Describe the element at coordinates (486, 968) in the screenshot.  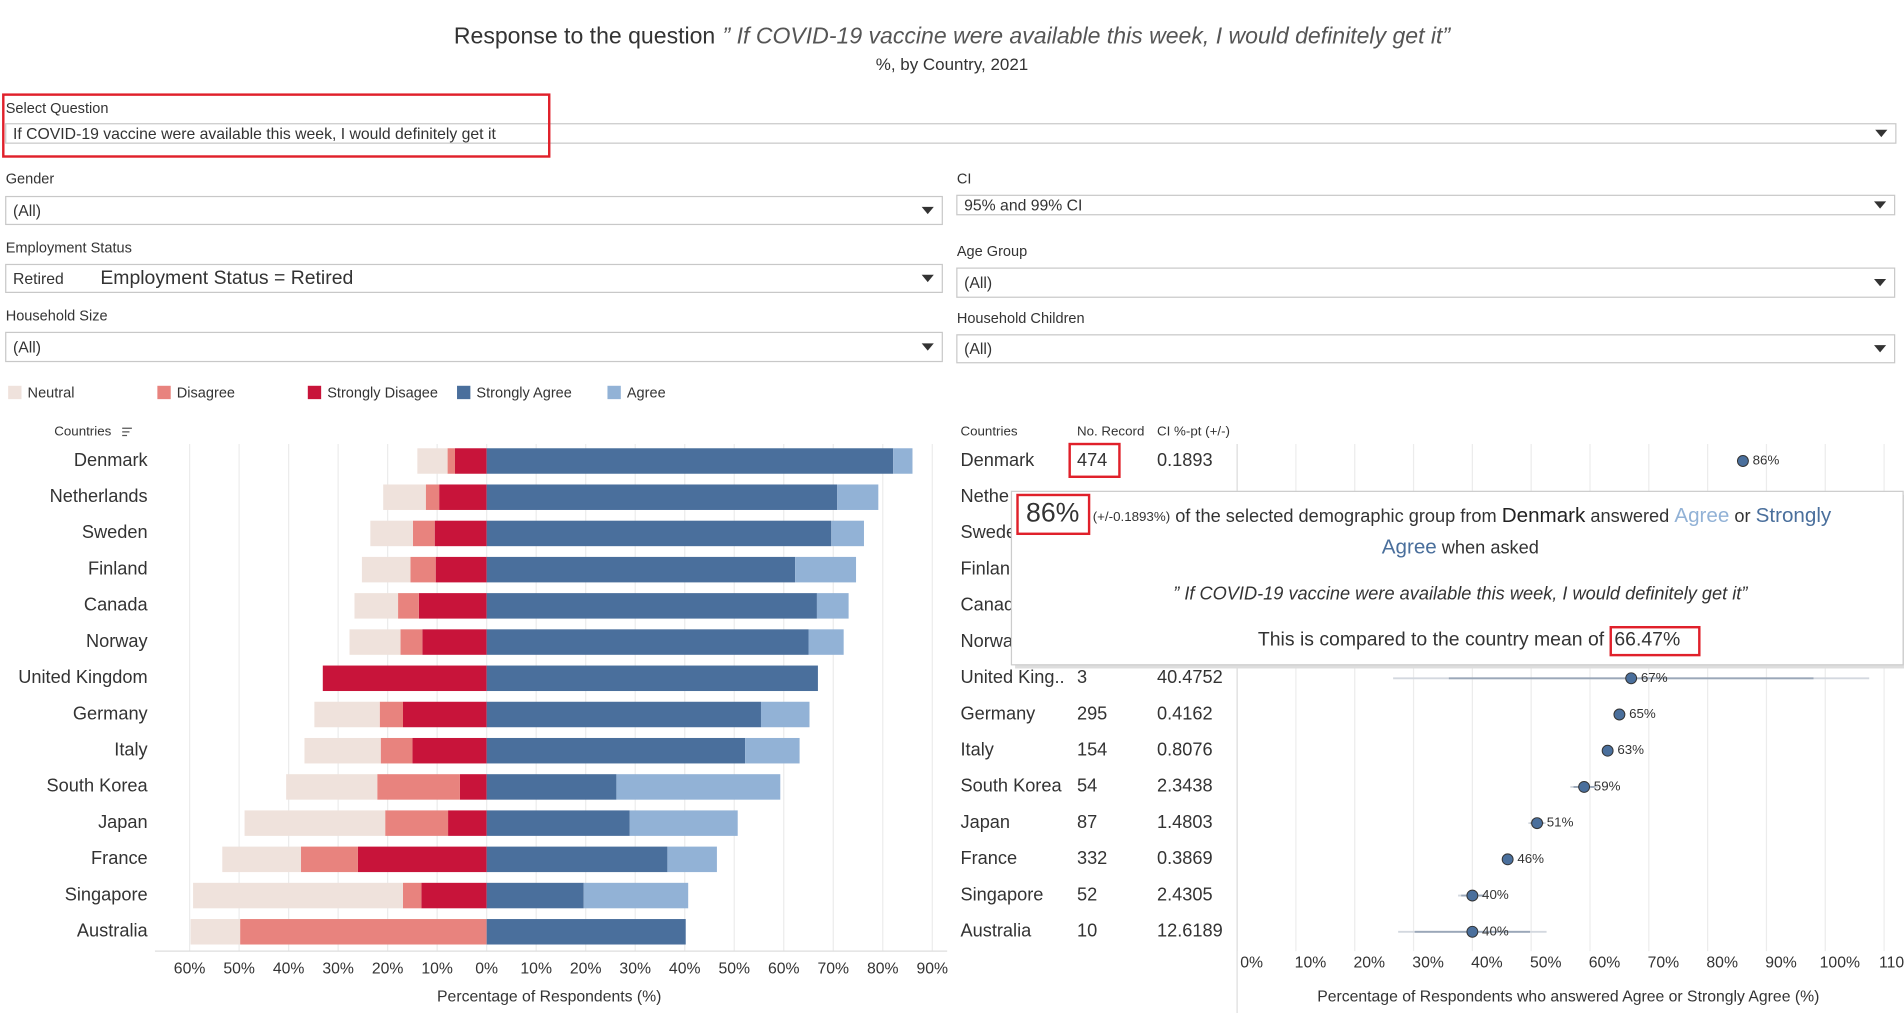
I see `x-tick-label: 0%` at that location.